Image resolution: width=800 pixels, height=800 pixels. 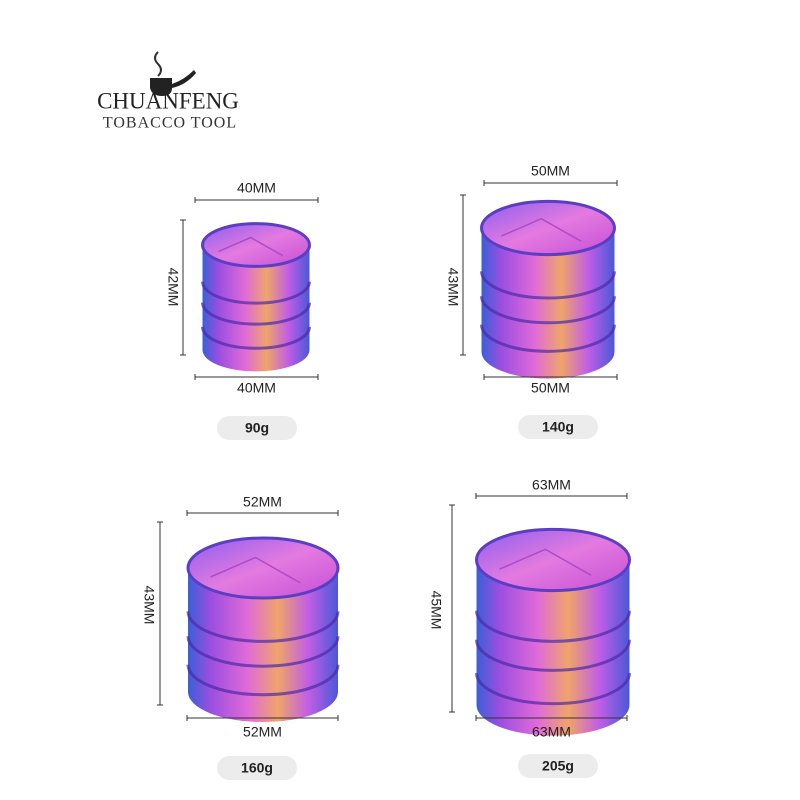 What do you see at coordinates (262, 502) in the screenshot?
I see `top-width-label: 52MM` at bounding box center [262, 502].